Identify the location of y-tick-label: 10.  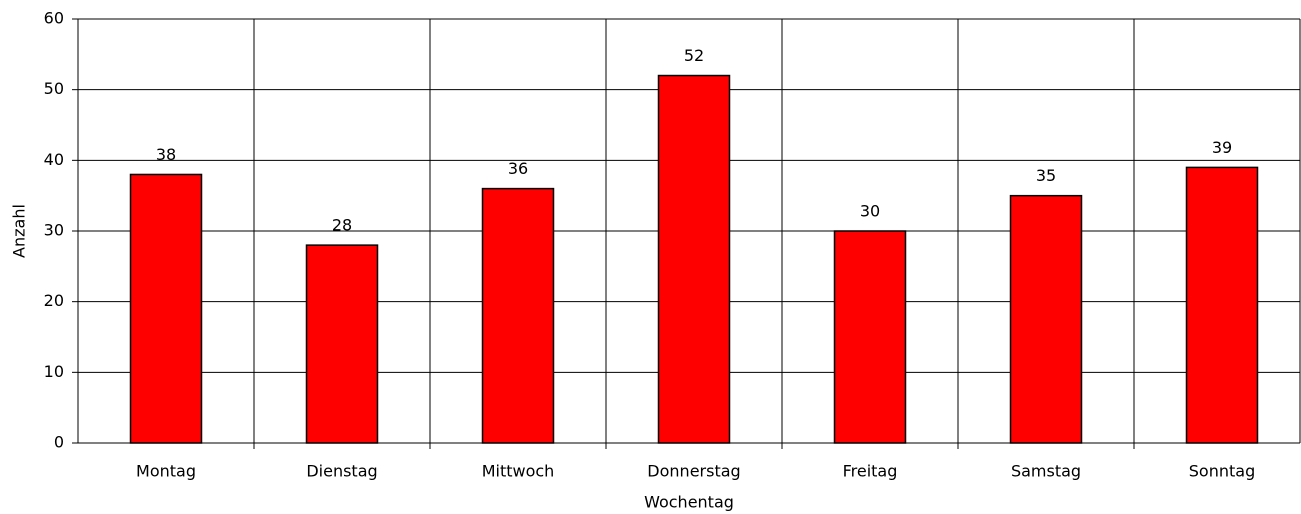
(54, 371).